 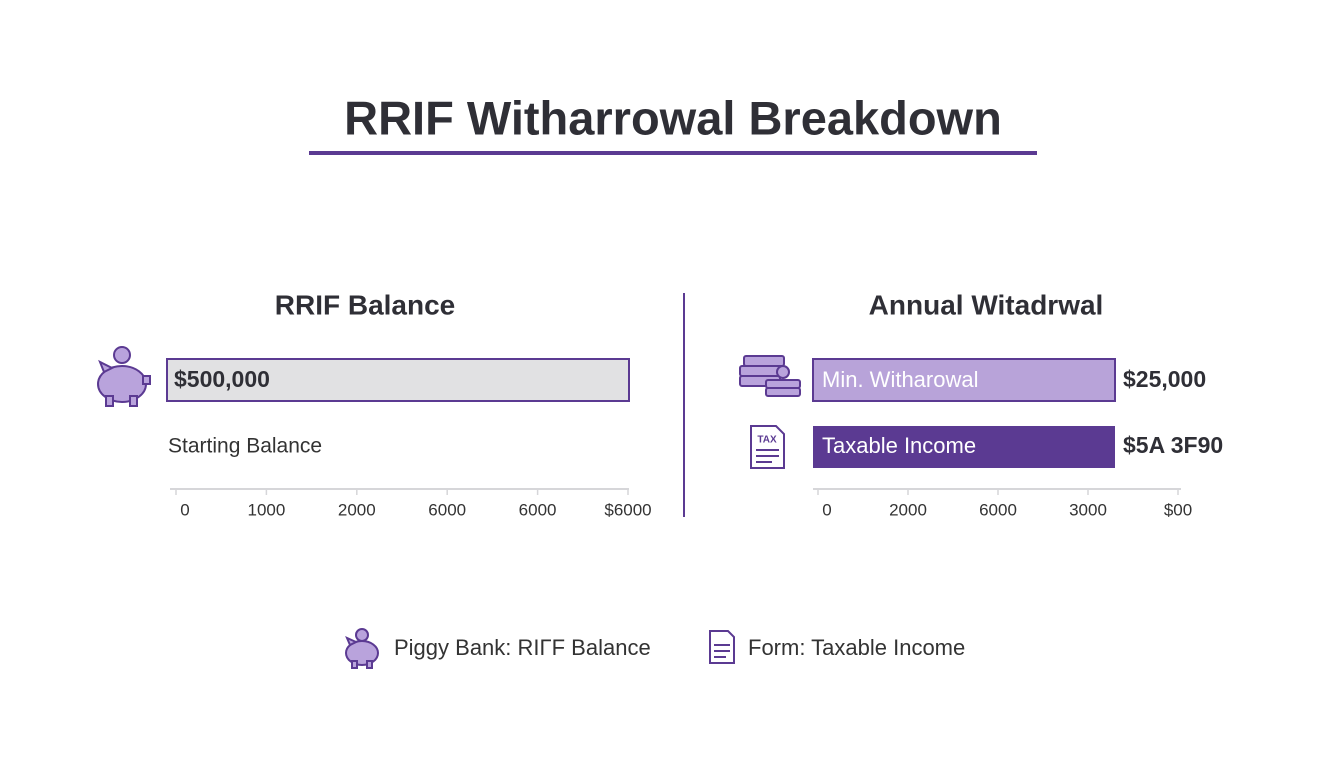 What do you see at coordinates (986, 304) in the screenshot?
I see `panel-heading: Annual Witadrwal` at bounding box center [986, 304].